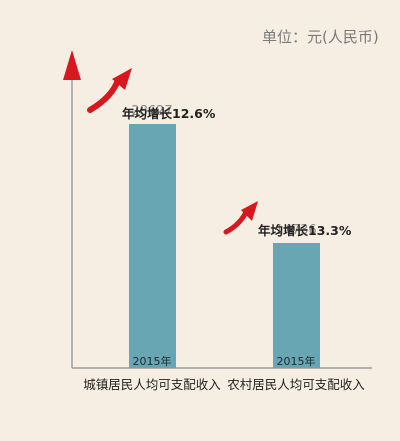 The image size is (400, 441). I want to click on year-label-urban: 2015年, so click(152, 361).